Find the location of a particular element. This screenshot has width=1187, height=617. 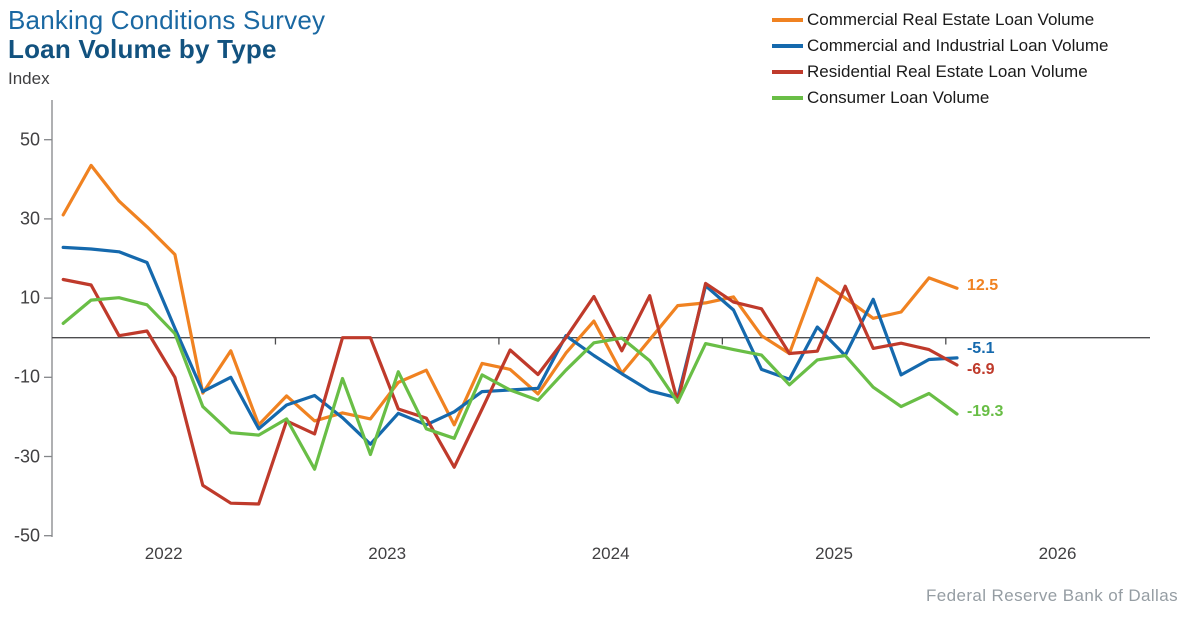

legend-label: Commercial Real Estate Loan Volume is located at coordinates (951, 19).